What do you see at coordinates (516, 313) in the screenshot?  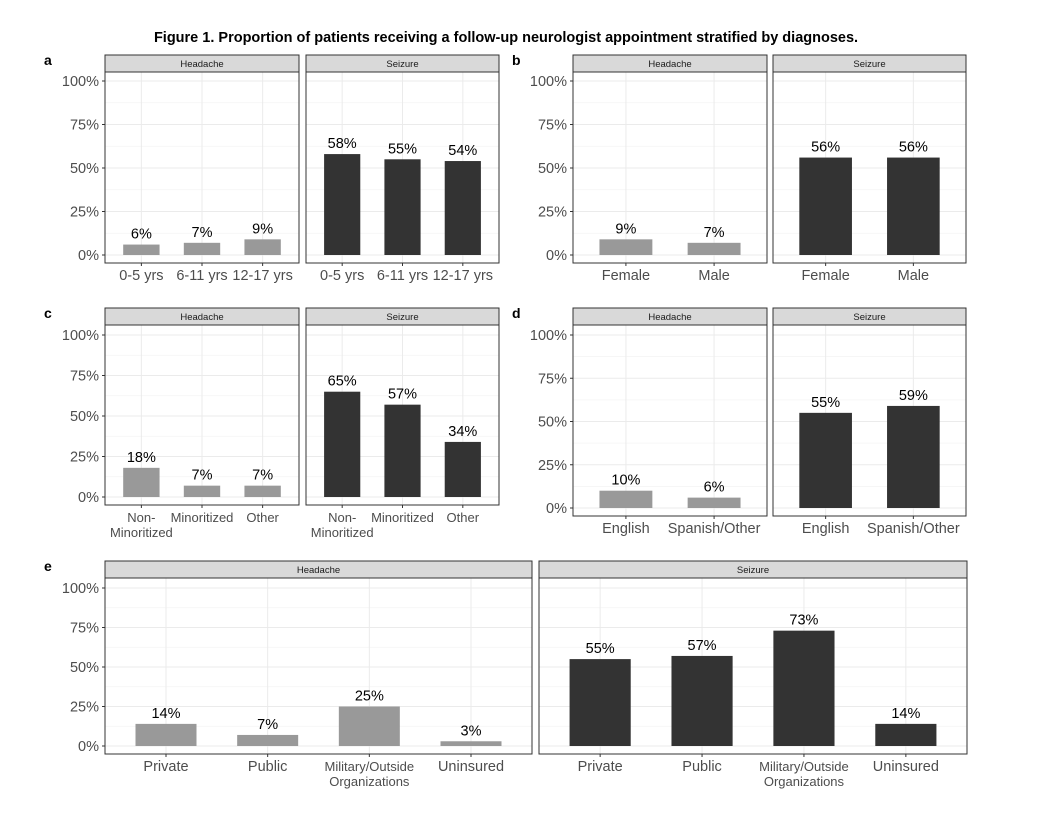 I see `panel-label-d: d` at bounding box center [516, 313].